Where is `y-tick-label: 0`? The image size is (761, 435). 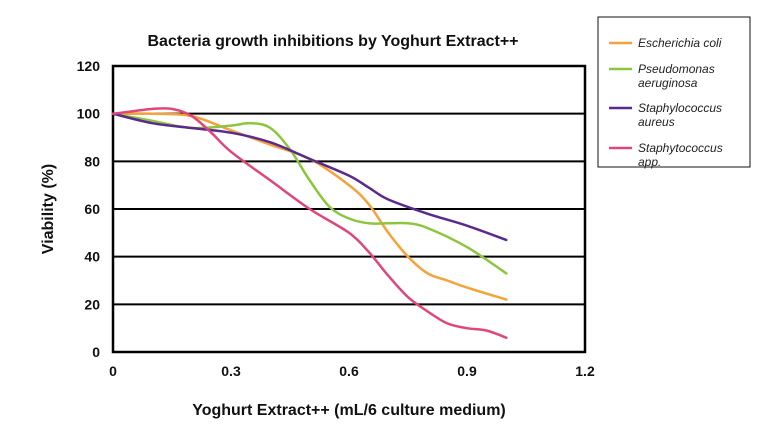 y-tick-label: 0 is located at coordinates (96, 352).